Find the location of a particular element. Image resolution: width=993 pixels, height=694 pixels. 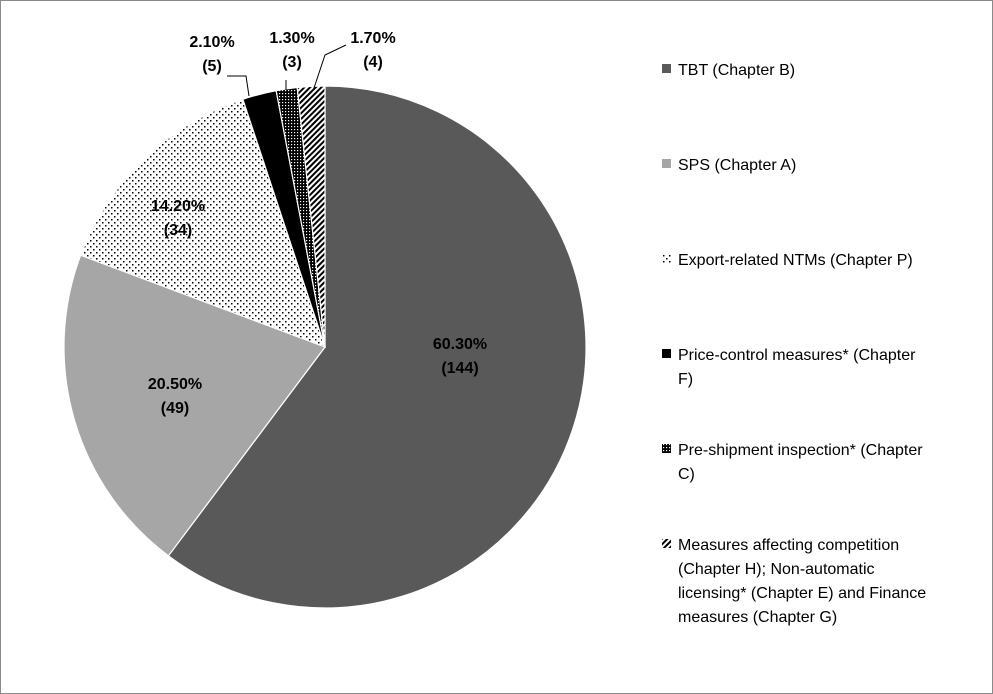

legend-label: C) is located at coordinates (686, 474).